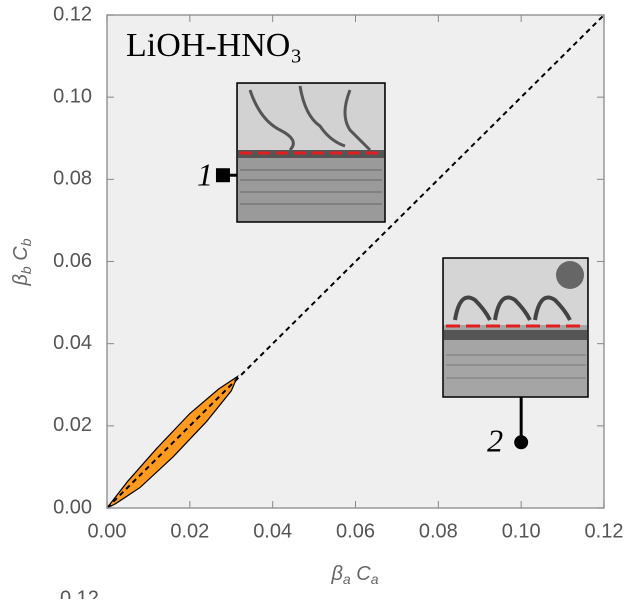  What do you see at coordinates (72, 96) in the screenshot?
I see `y-tick-label: 0.10` at bounding box center [72, 96].